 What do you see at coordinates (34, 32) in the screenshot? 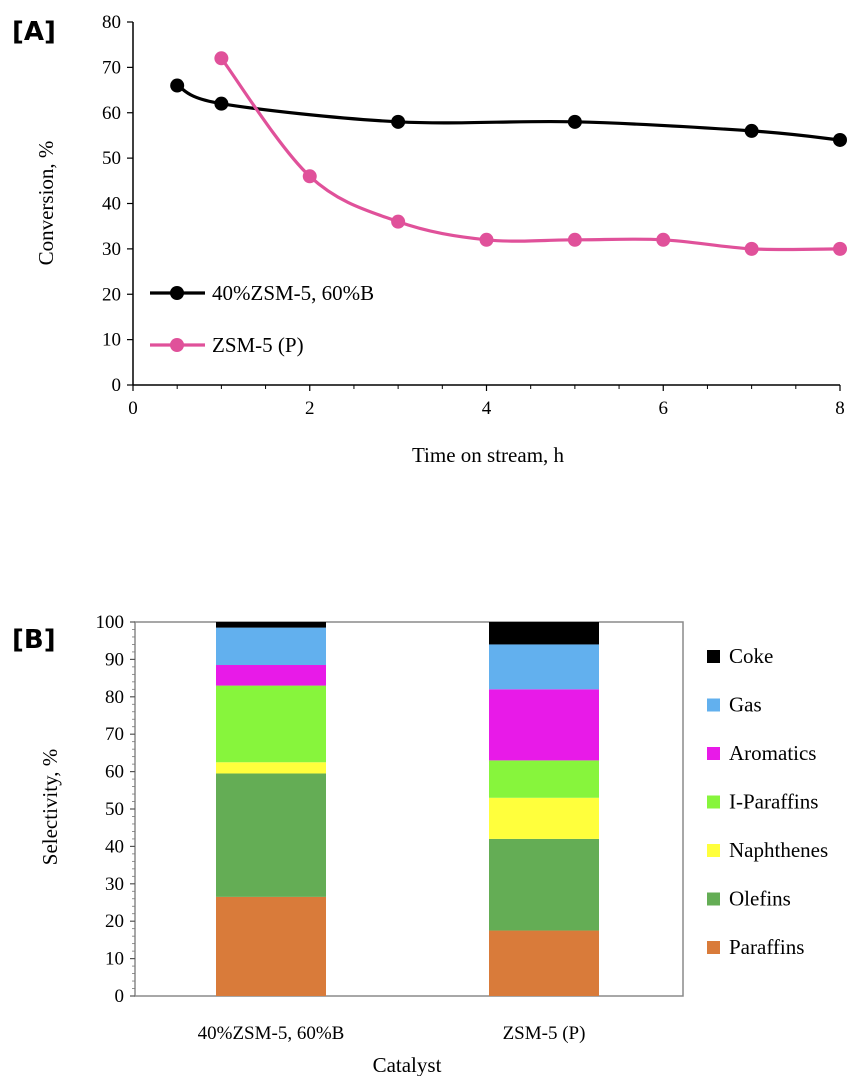
I see `panel-a-label: [A]` at bounding box center [34, 32].